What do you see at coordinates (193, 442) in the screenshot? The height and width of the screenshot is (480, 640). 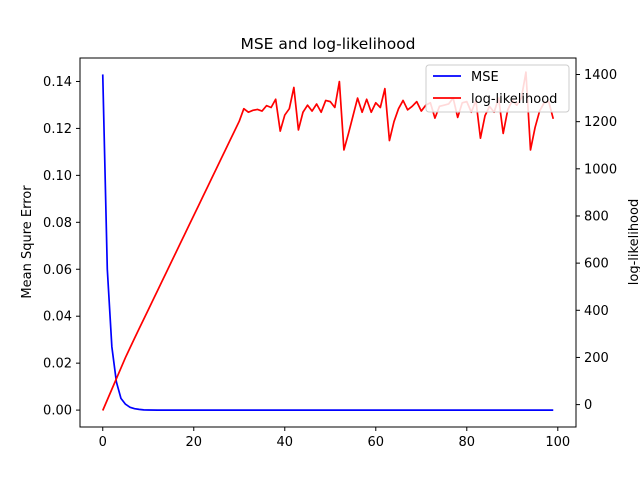 I see `x-tick-label: 20` at bounding box center [193, 442].